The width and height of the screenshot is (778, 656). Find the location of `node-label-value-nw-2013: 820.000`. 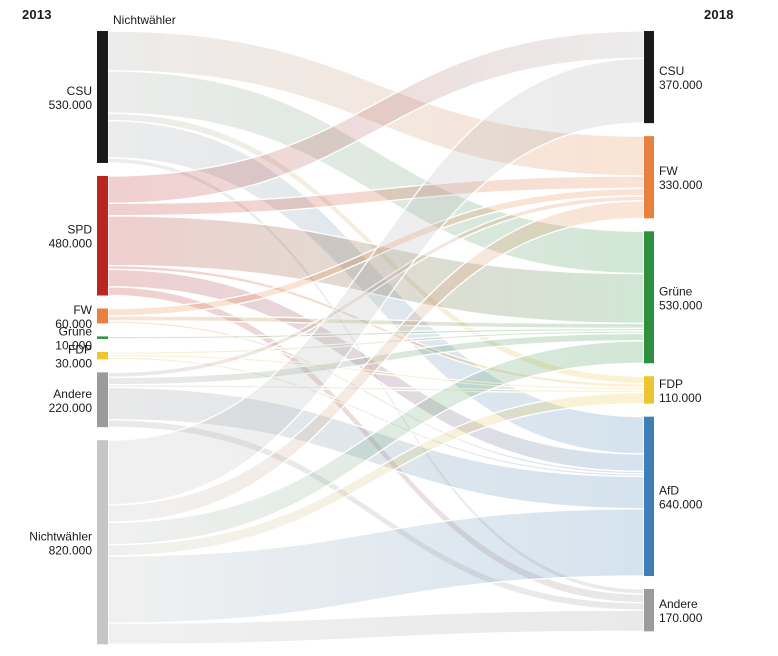

node-label-value-nw-2013: 820.000 is located at coordinates (71, 550).